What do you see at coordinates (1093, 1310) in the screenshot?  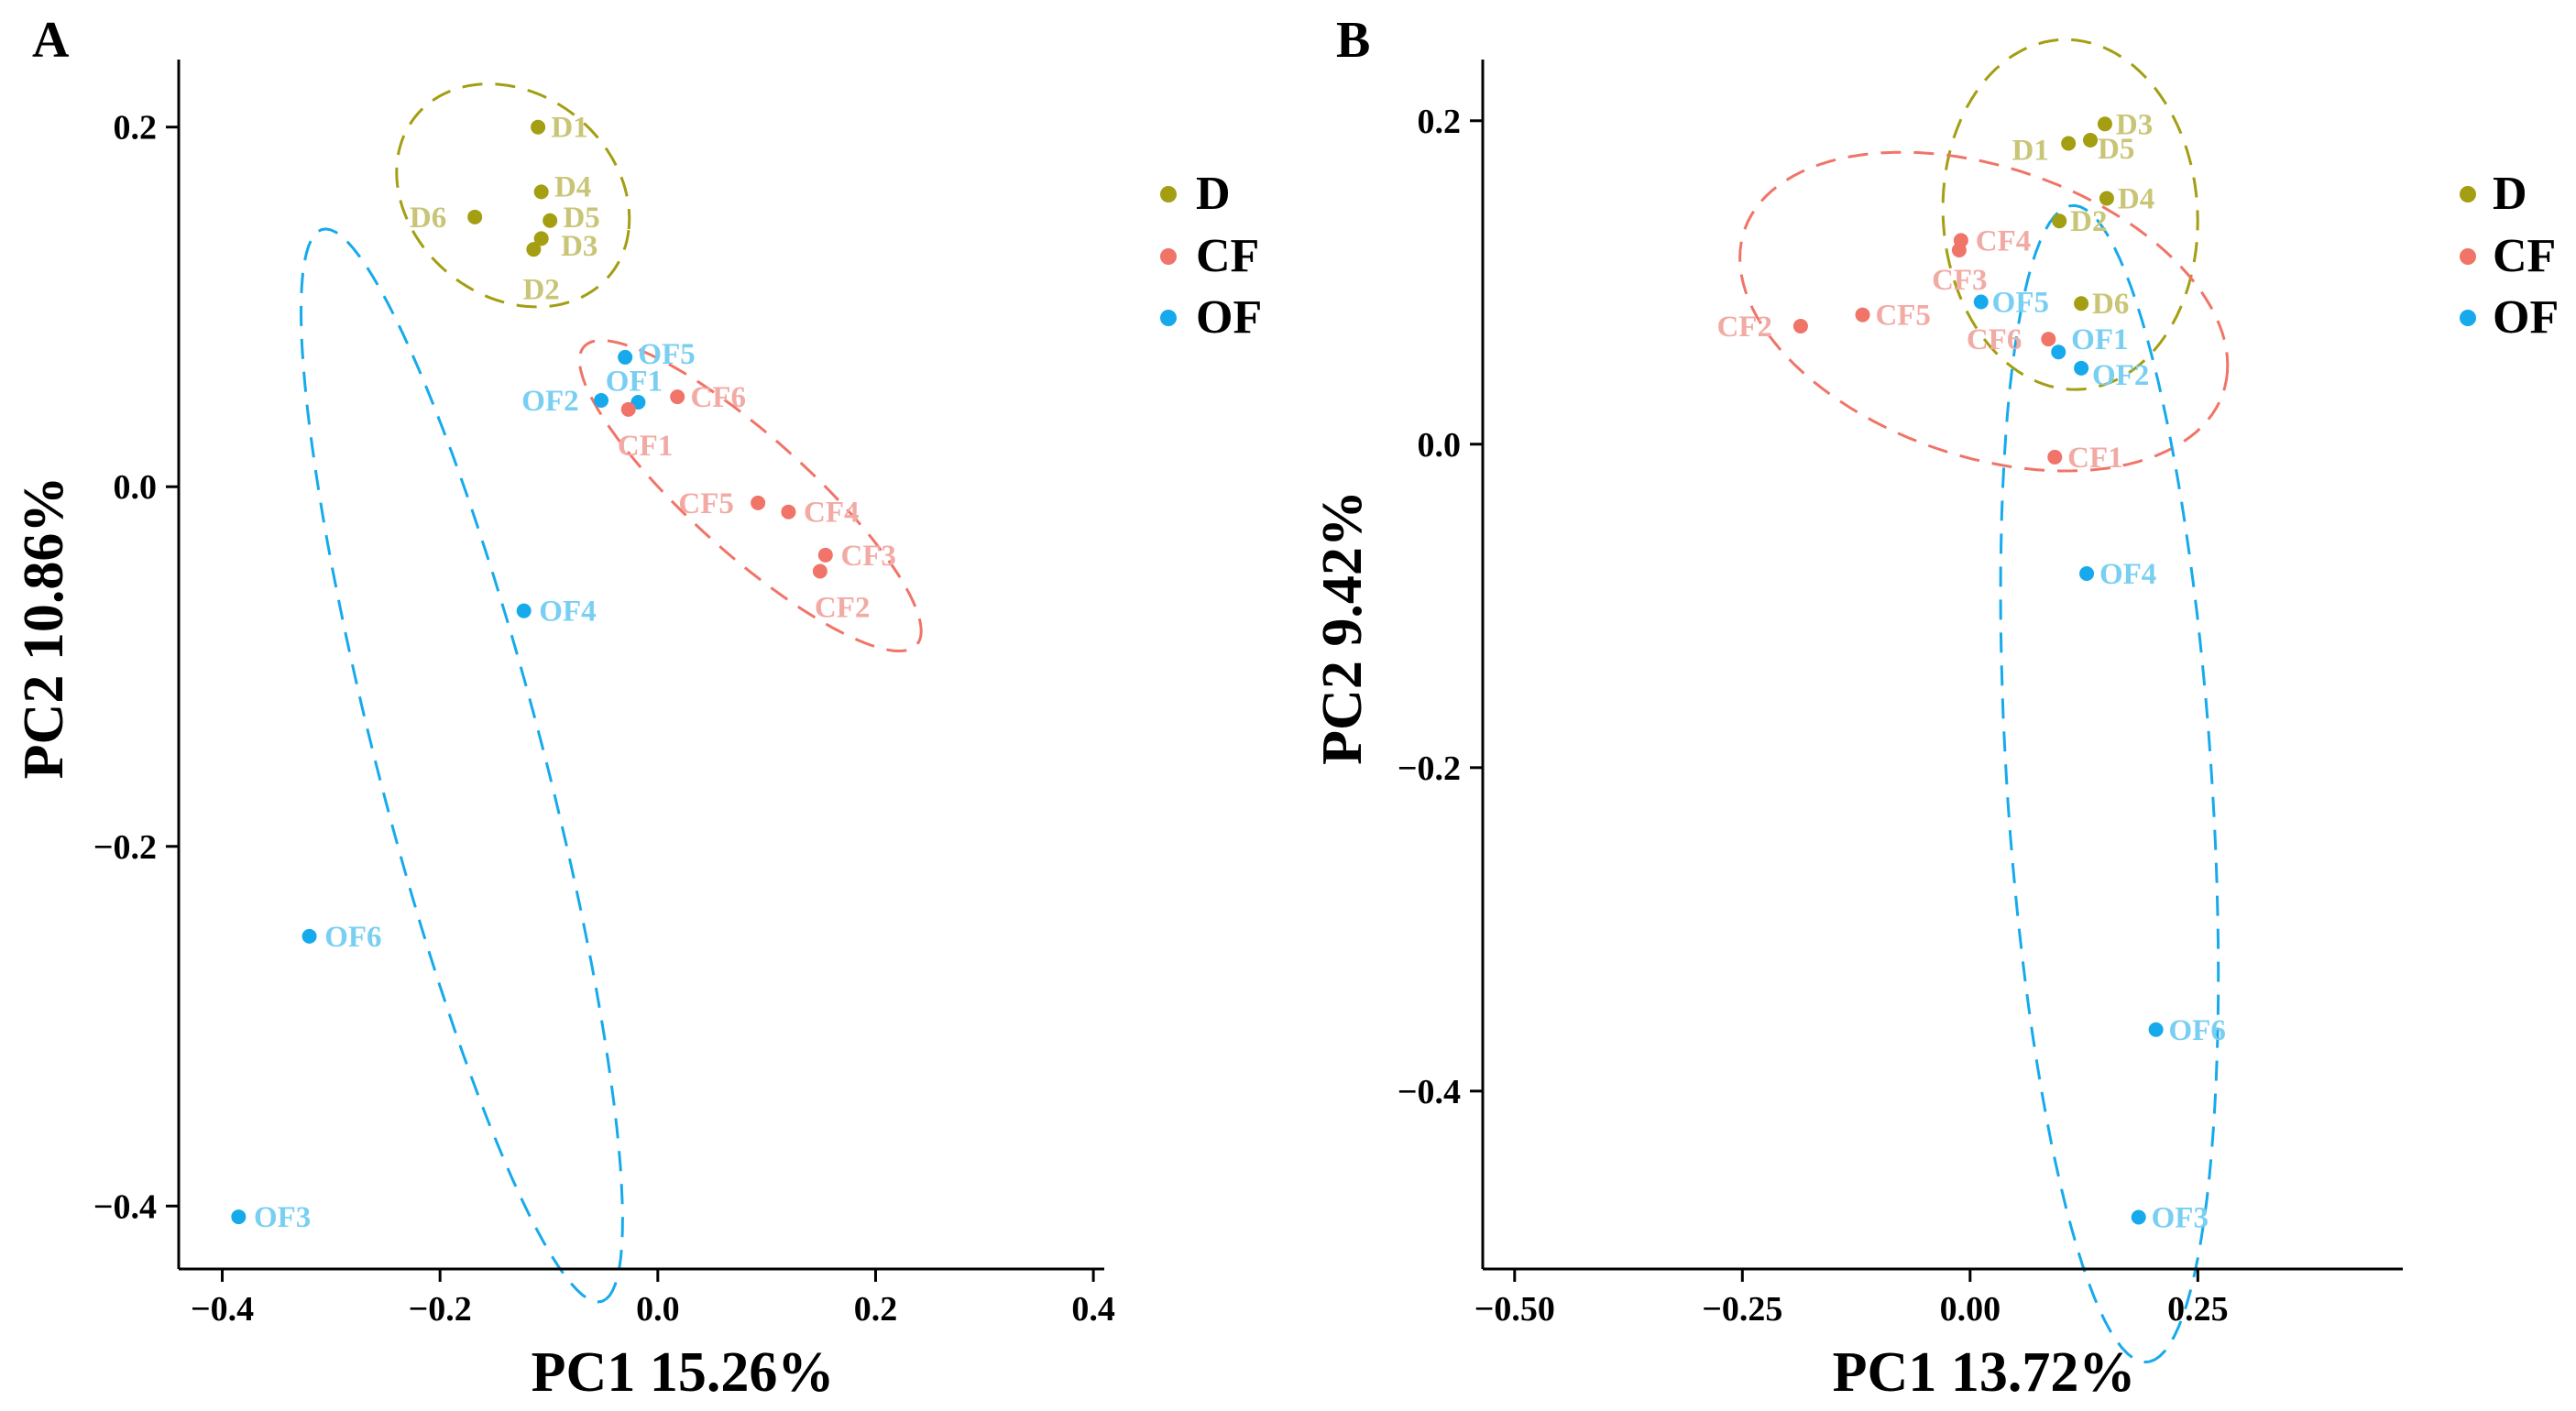 I see `panel-a-x-tick-label: 0.4` at bounding box center [1093, 1310].